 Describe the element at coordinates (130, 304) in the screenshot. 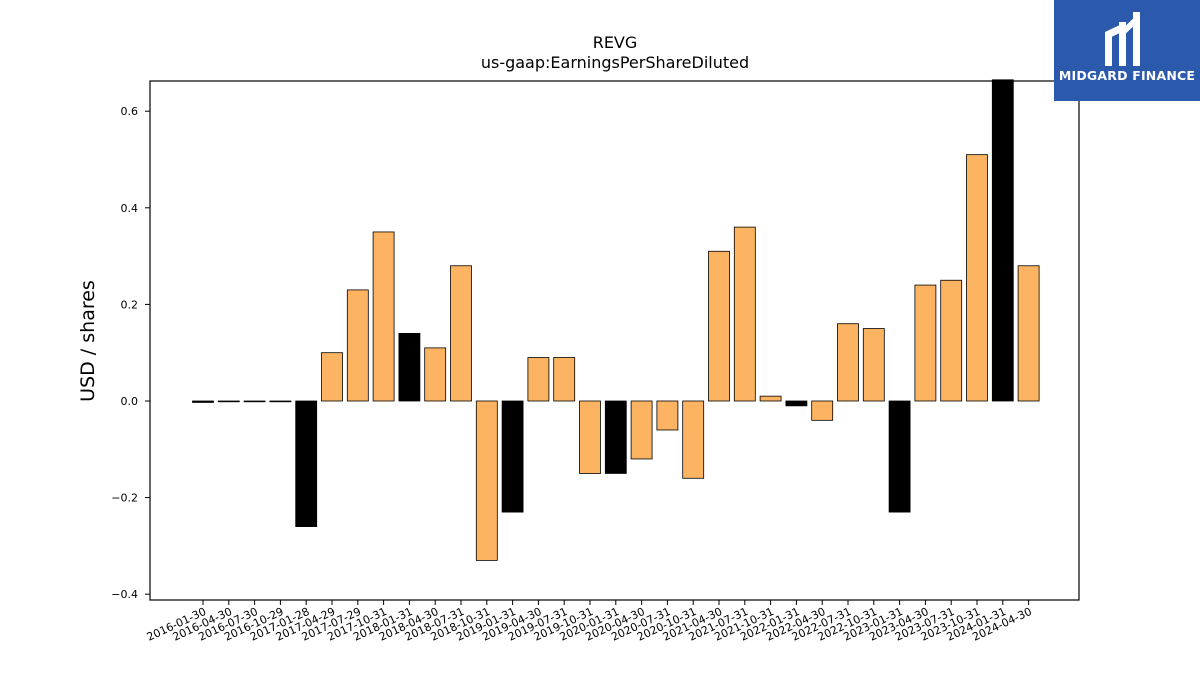

I see `y-tick-label: 0.2` at that location.